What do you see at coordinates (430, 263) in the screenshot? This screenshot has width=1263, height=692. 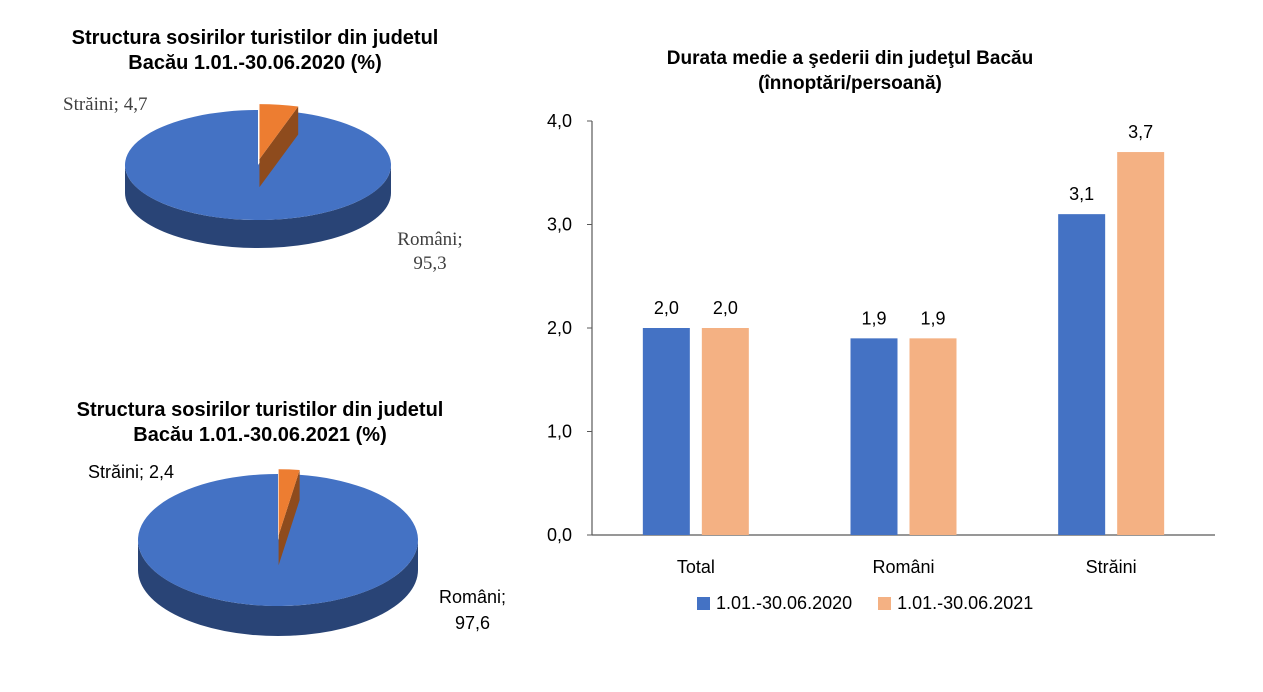 I see `pie-2020-label-romani-value: 95,3` at bounding box center [430, 263].